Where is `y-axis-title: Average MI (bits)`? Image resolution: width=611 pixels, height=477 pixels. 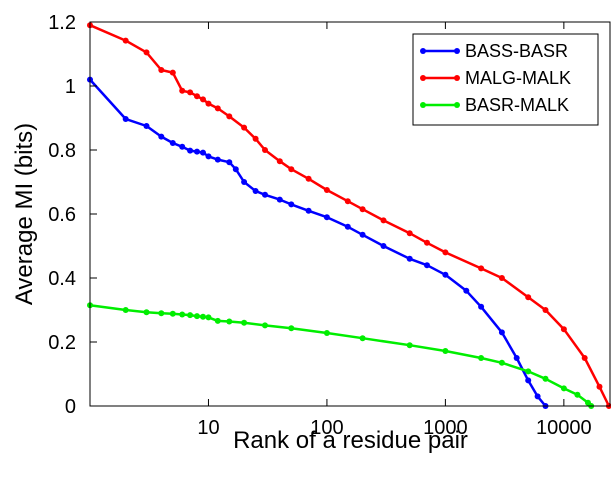 y-axis-title: Average MI (bits) is located at coordinates (24, 214).